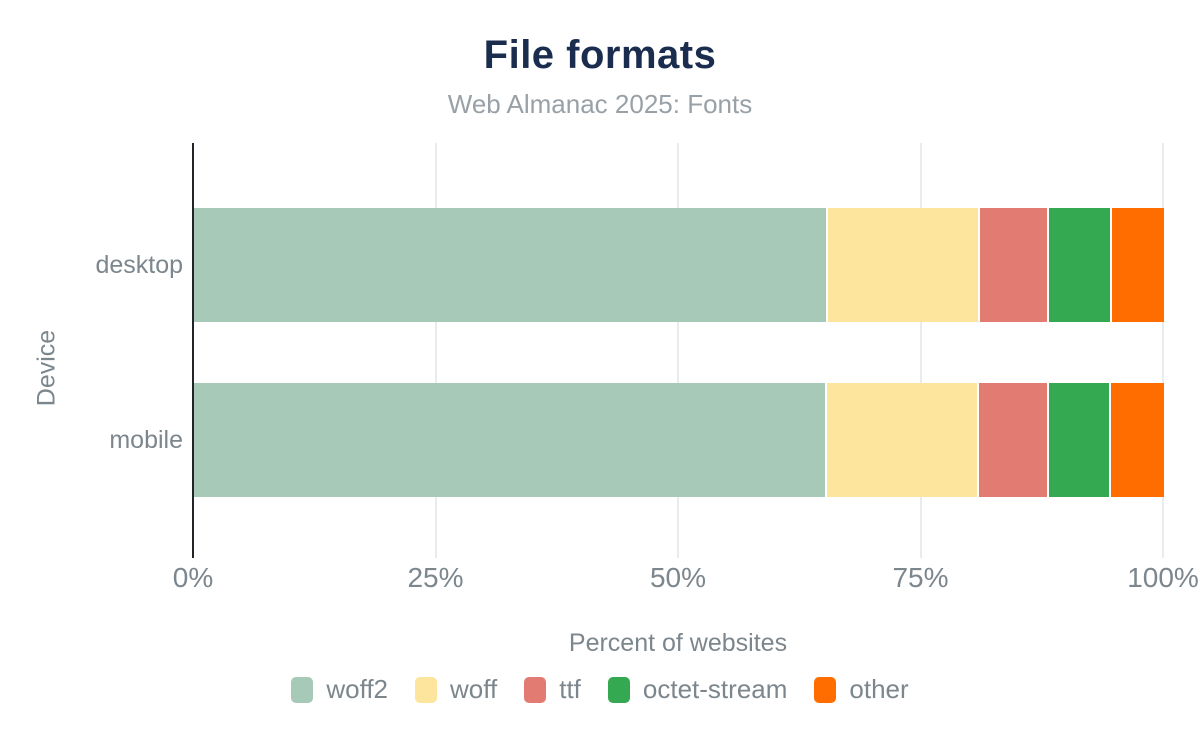  I want to click on bar-segment-other-mobile, so click(1136, 440).